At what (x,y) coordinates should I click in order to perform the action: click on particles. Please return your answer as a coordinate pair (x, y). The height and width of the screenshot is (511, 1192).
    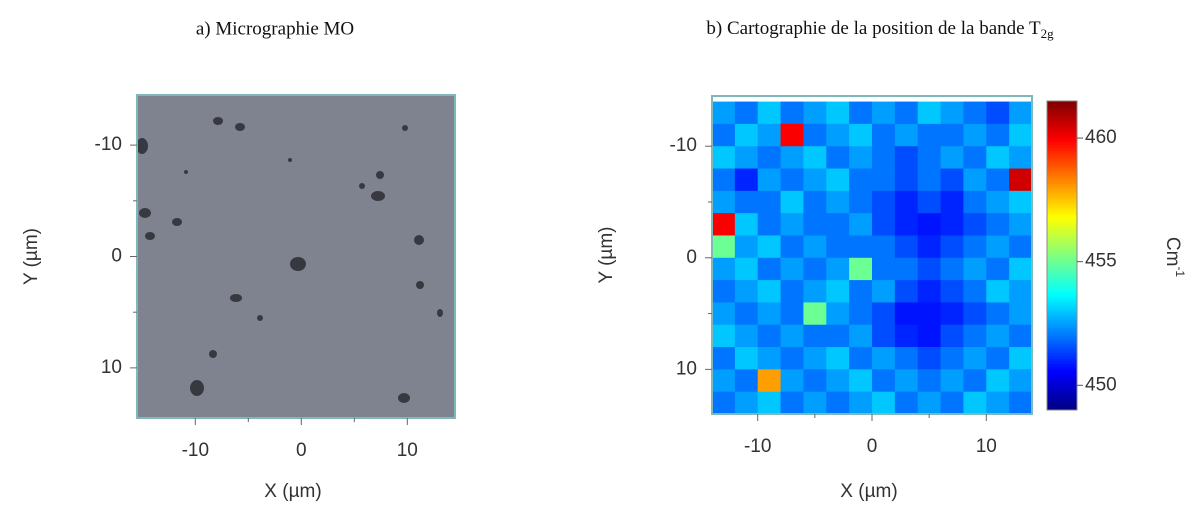
    Looking at the image, I should click on (290, 260).